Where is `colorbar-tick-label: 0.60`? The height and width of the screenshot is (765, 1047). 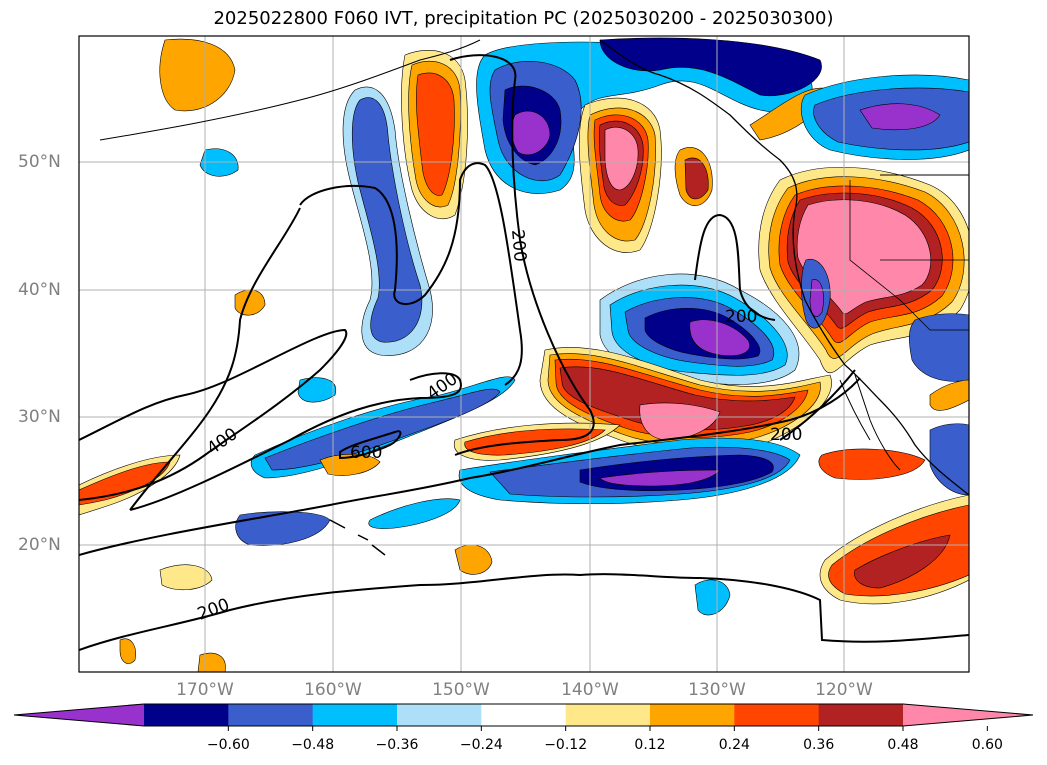 colorbar-tick-label: 0.60 is located at coordinates (987, 745).